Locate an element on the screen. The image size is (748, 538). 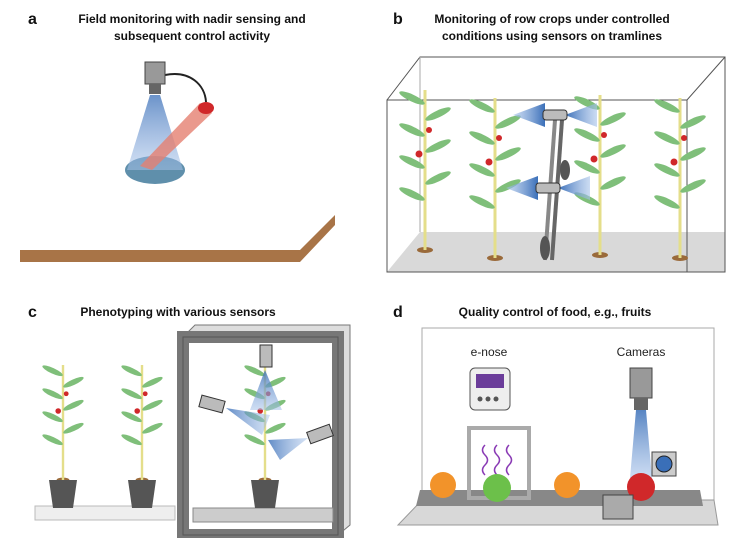
panel-letter: c is located at coordinates (32, 312).